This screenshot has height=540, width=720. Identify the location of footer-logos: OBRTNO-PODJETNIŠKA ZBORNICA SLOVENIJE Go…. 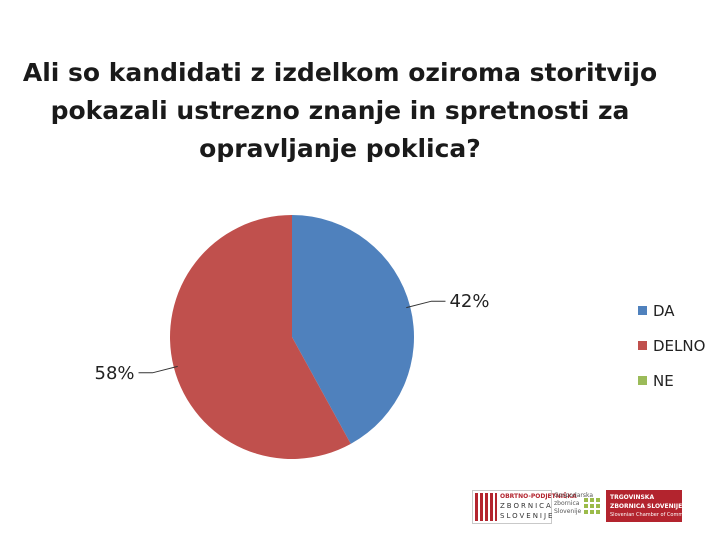
(582, 506).